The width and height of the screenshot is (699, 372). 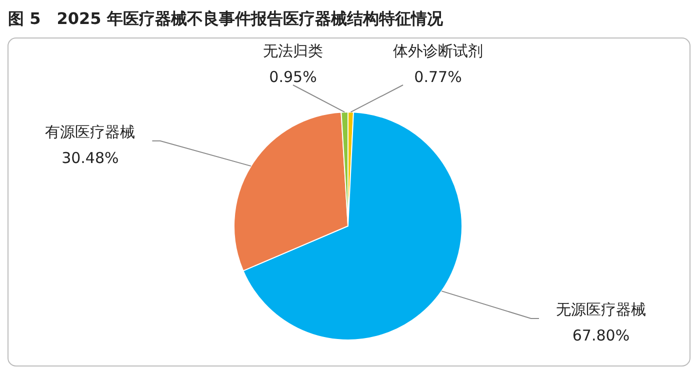 I want to click on data-label: 0.77%, so click(x=438, y=77).